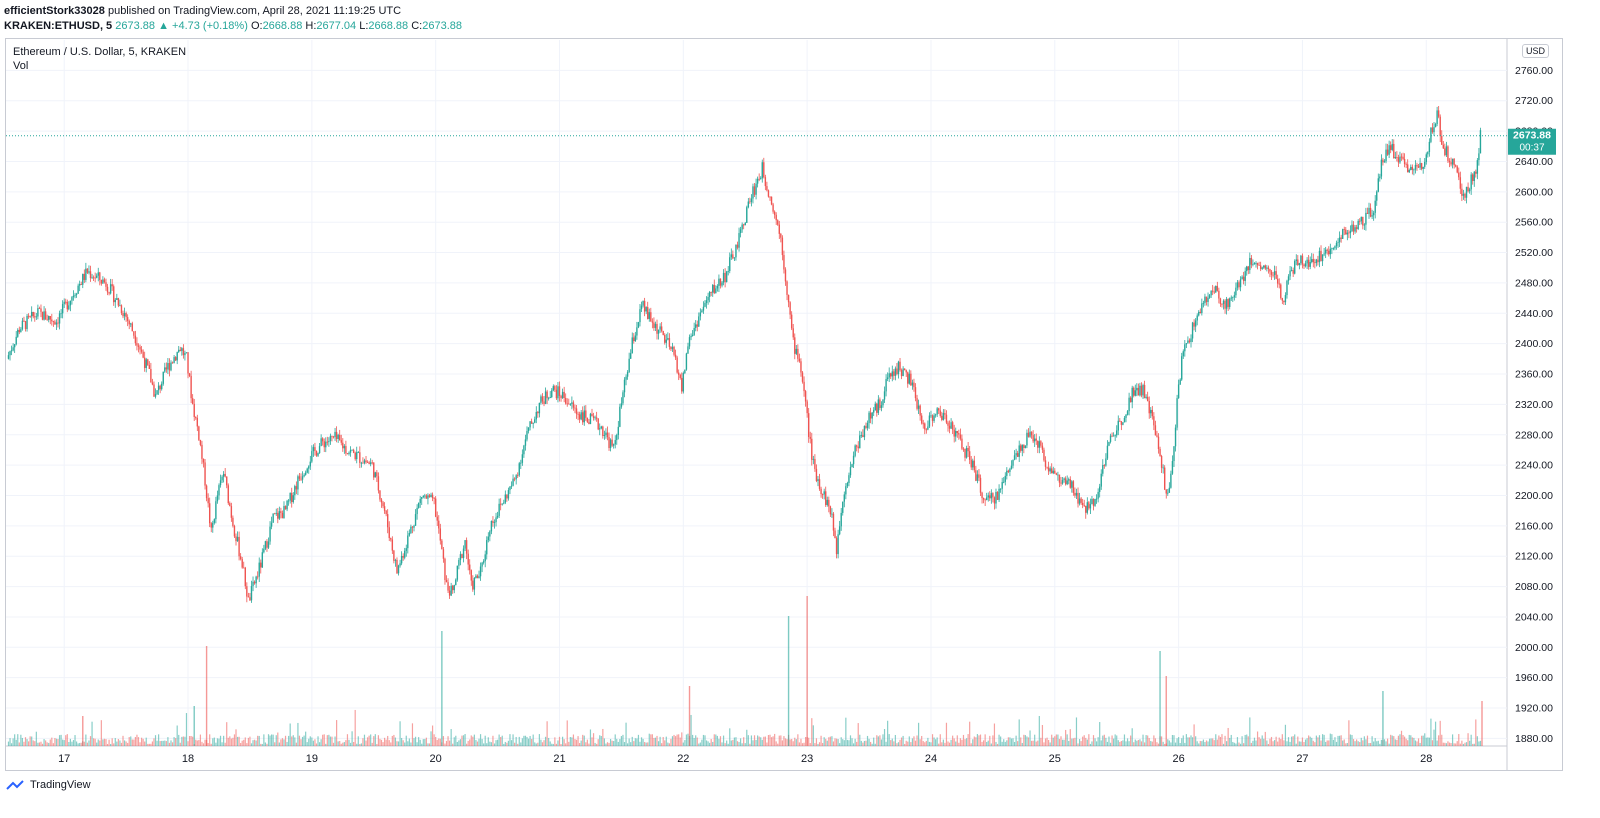 This screenshot has height=818, width=1600. What do you see at coordinates (54, 11) in the screenshot?
I see `author-name: efficientStork33028` at bounding box center [54, 11].